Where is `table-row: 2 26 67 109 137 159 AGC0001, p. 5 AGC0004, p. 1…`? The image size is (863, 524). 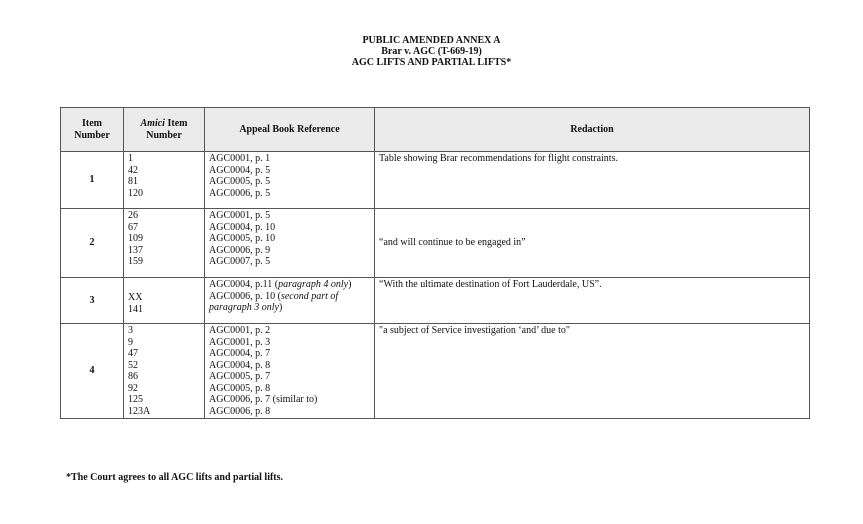 table-row: 2 26 67 109 137 159 AGC0001, p. 5 AGC0004, p. 1… is located at coordinates (435, 243).